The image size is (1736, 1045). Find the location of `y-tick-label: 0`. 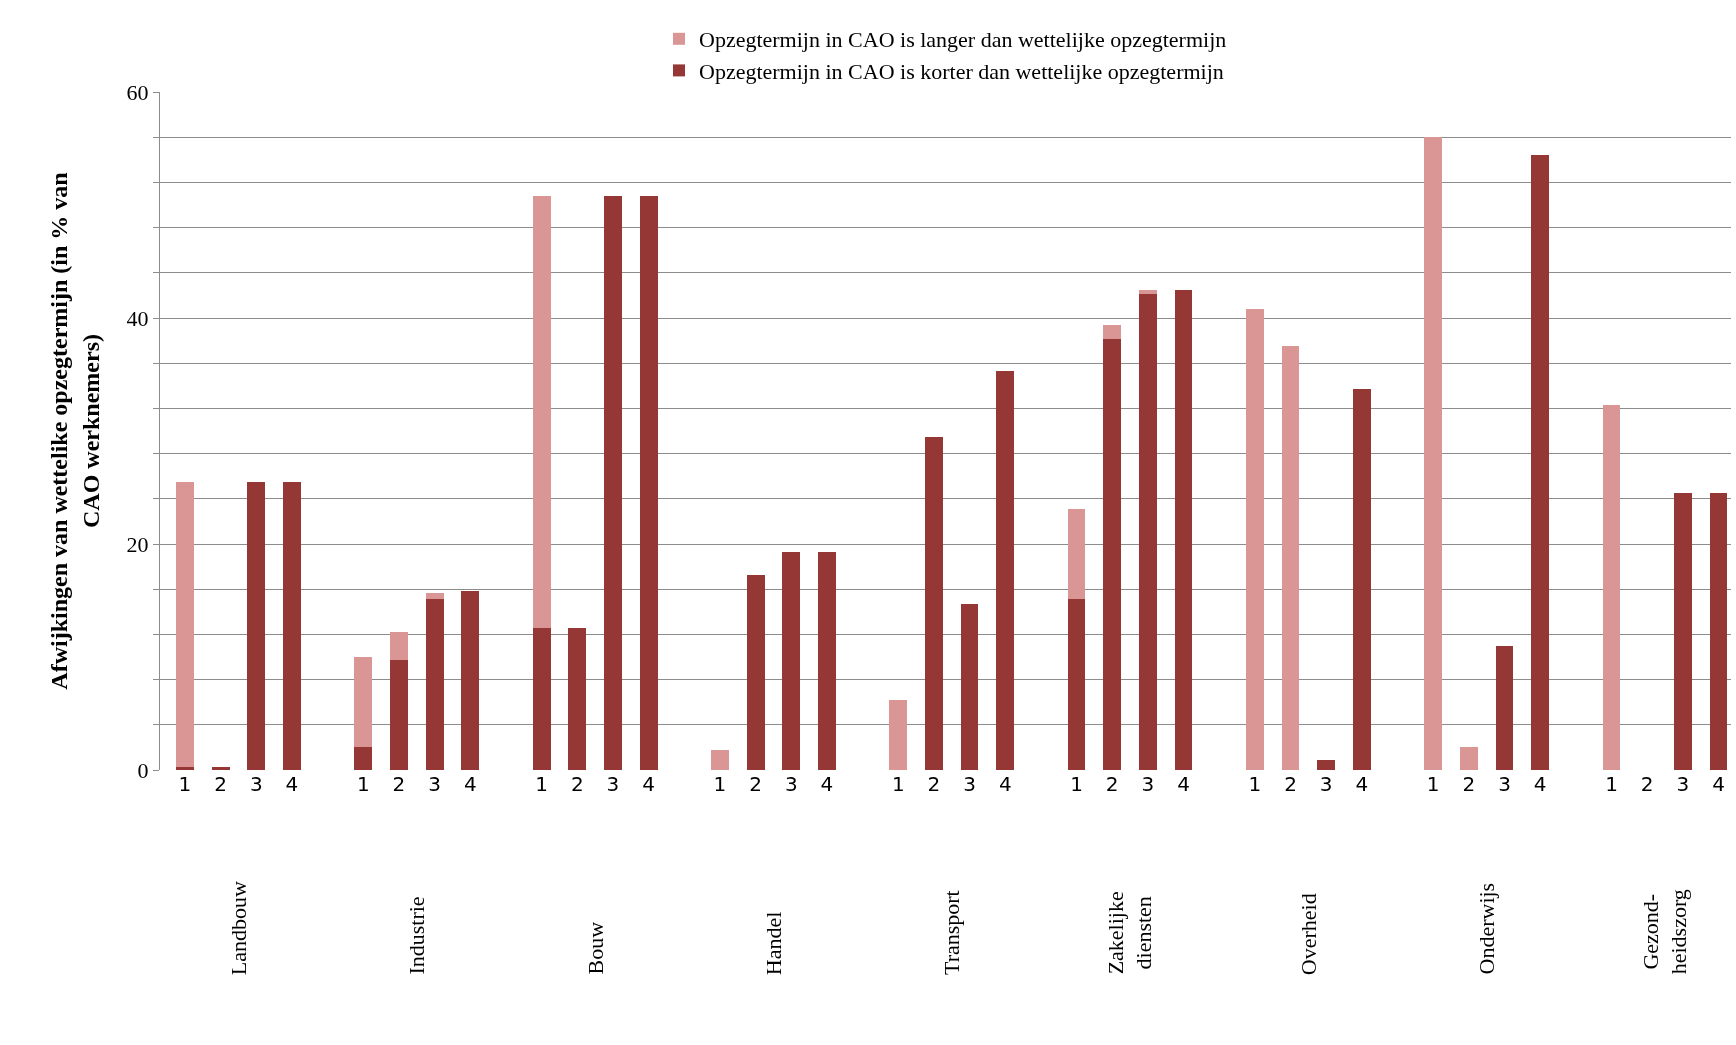

y-tick-label: 0 is located at coordinates (143, 770).